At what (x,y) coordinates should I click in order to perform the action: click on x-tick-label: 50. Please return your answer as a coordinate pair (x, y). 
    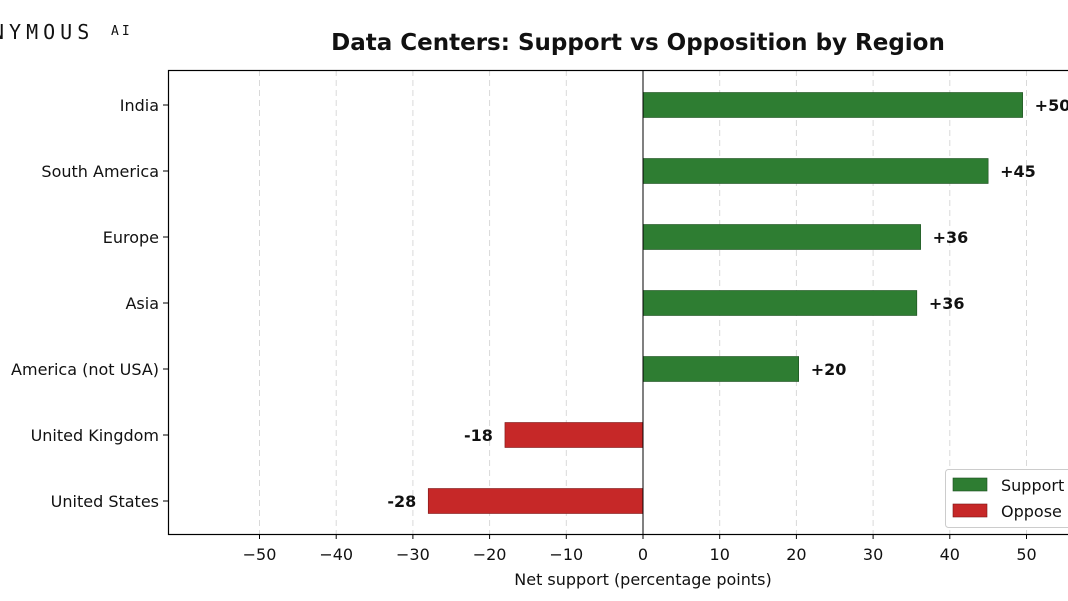
    Looking at the image, I should click on (1026, 554).